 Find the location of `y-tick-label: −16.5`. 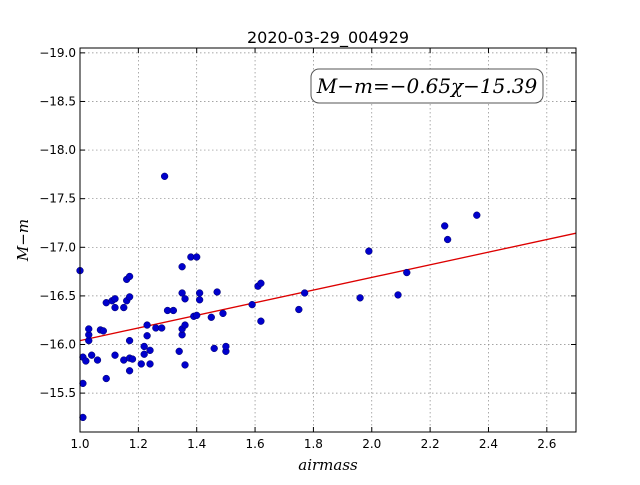

y-tick-label: −16.5 is located at coordinates (57, 296).